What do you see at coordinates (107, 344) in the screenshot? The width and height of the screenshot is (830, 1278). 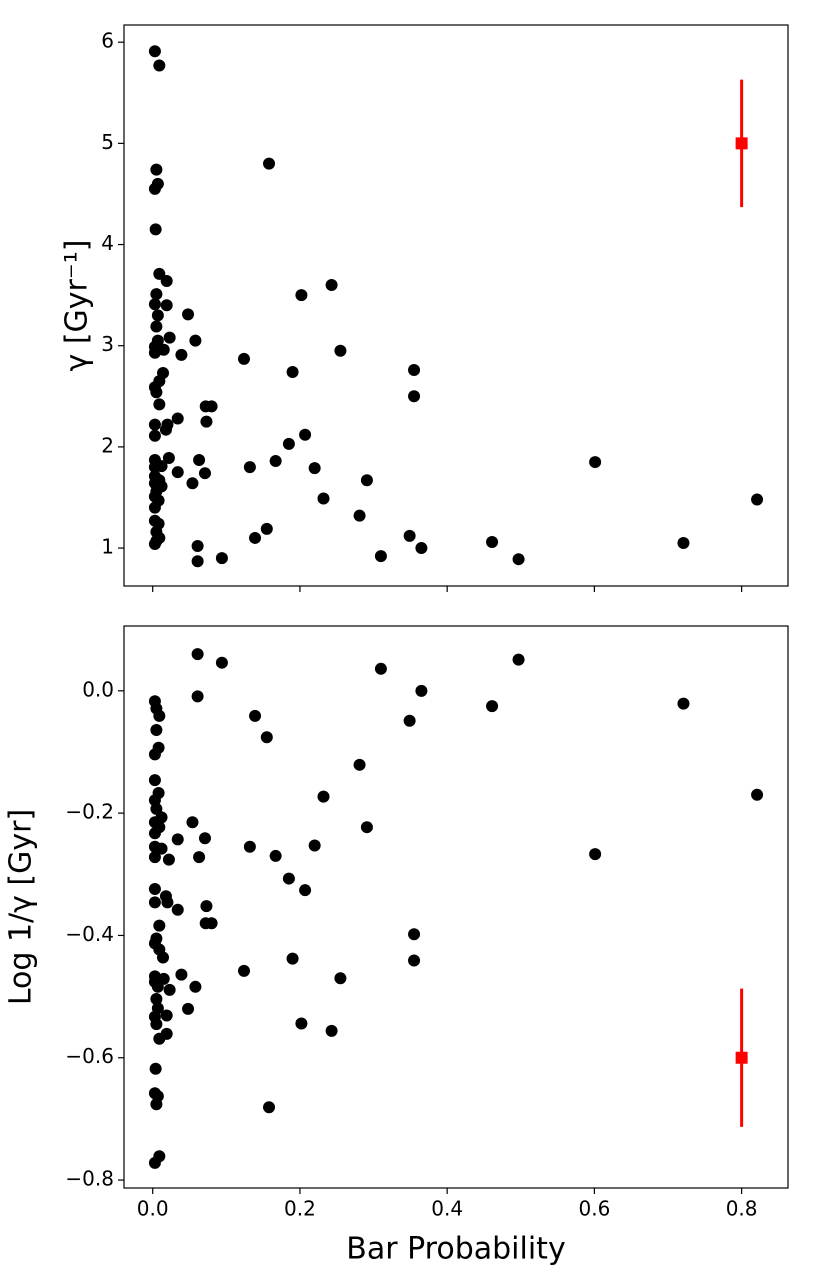 I see `y-tick-label: 3` at bounding box center [107, 344].